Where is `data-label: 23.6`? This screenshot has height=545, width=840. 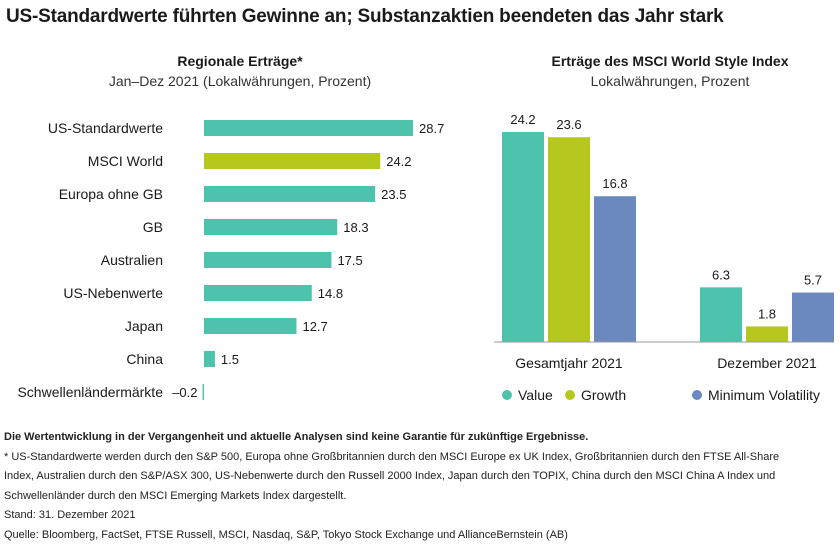
data-label: 23.6 is located at coordinates (568, 124).